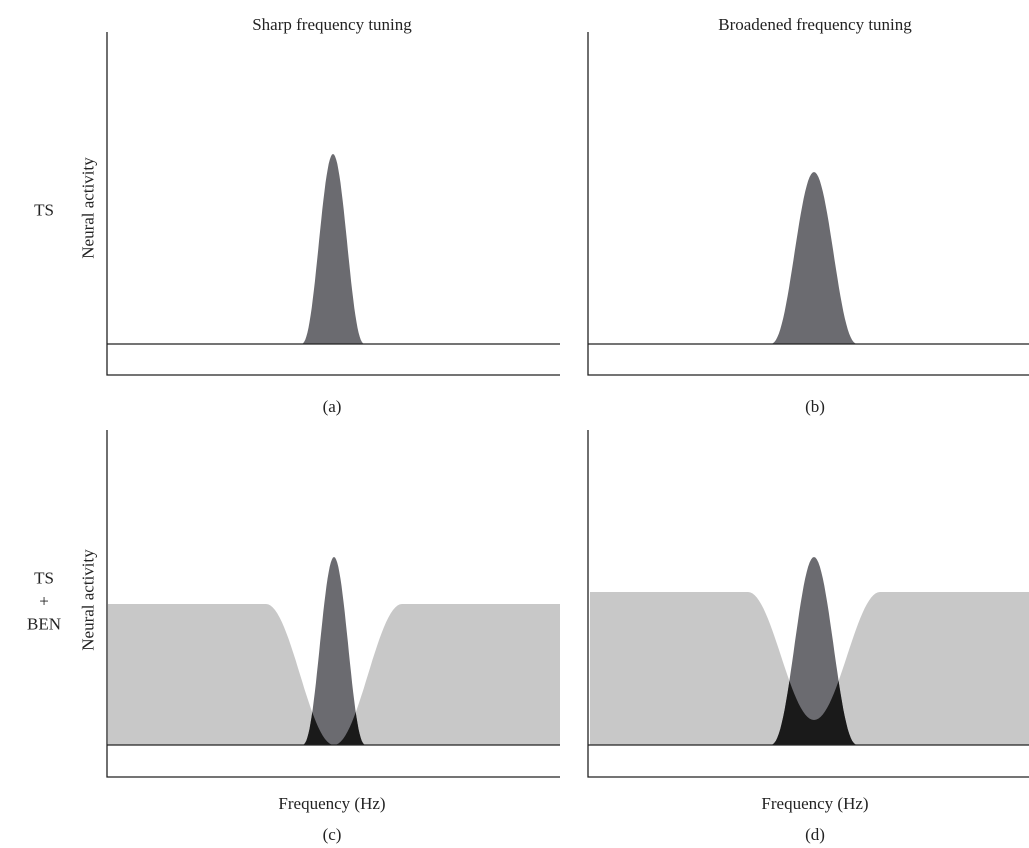 This screenshot has width=1029, height=848. I want to click on tuning-curve-b, so click(814, 258).